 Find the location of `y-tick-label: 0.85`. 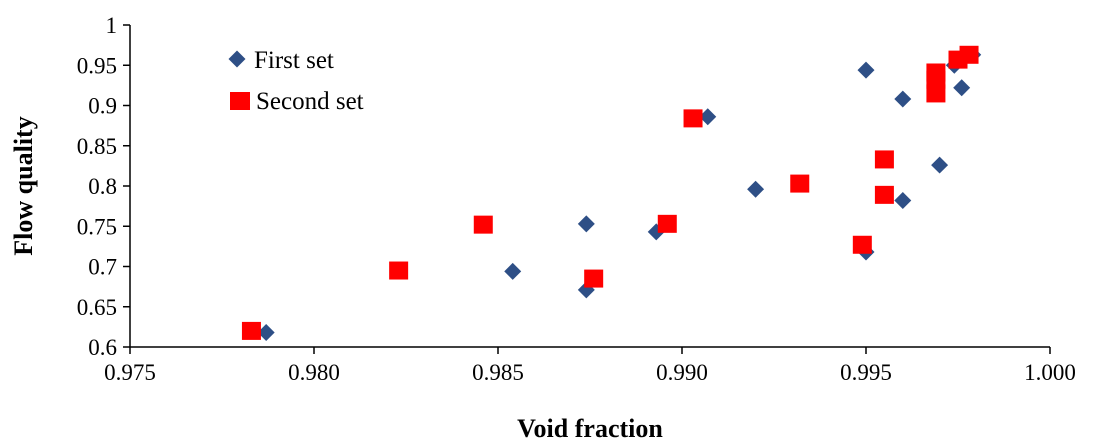

y-tick-label: 0.85 is located at coordinates (97, 146).